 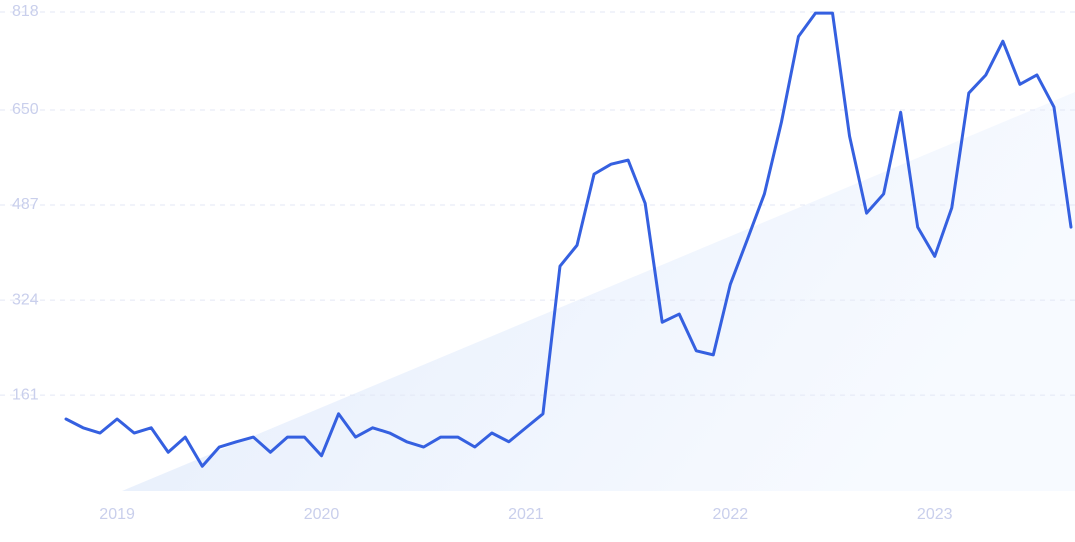 What do you see at coordinates (526, 514) in the screenshot?
I see `x-tick-label: 2021` at bounding box center [526, 514].